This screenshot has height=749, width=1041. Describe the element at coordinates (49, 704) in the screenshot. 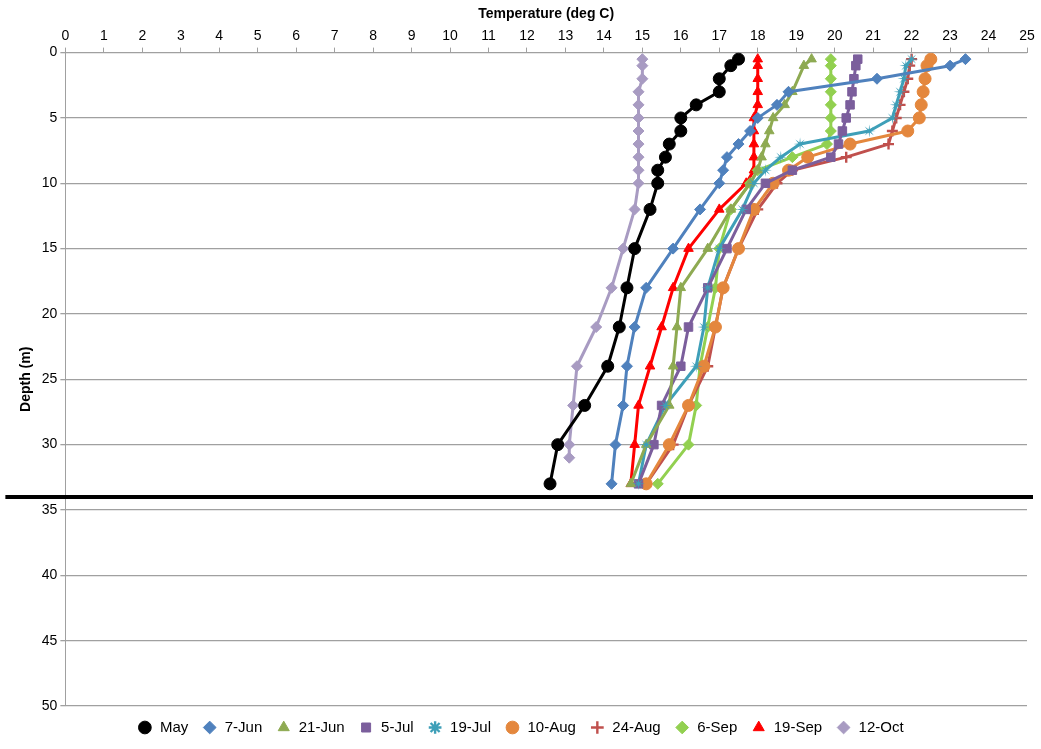

I see `y-tick-label: 50` at that location.